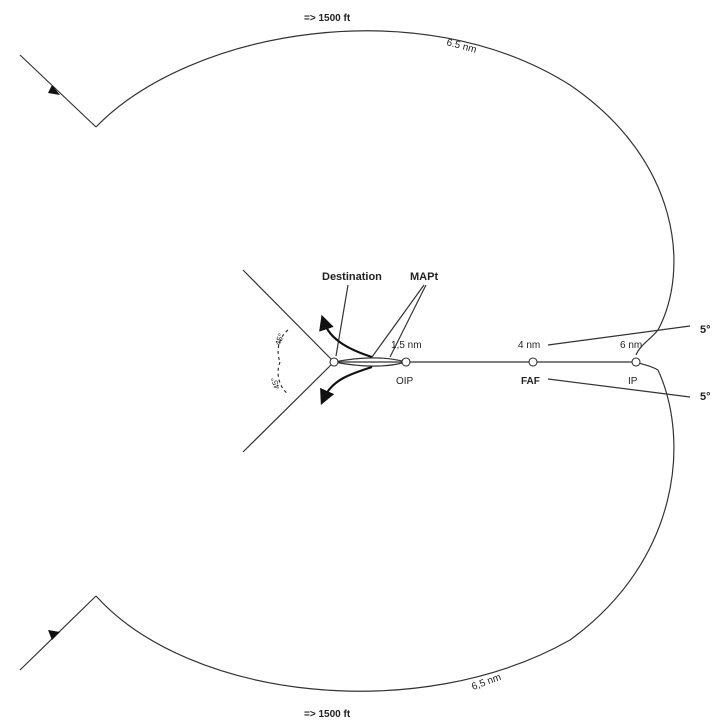 This screenshot has height=725, width=727. Describe the element at coordinates (705, 397) in the screenshot. I see `angle-bottom-label: 5°` at that location.